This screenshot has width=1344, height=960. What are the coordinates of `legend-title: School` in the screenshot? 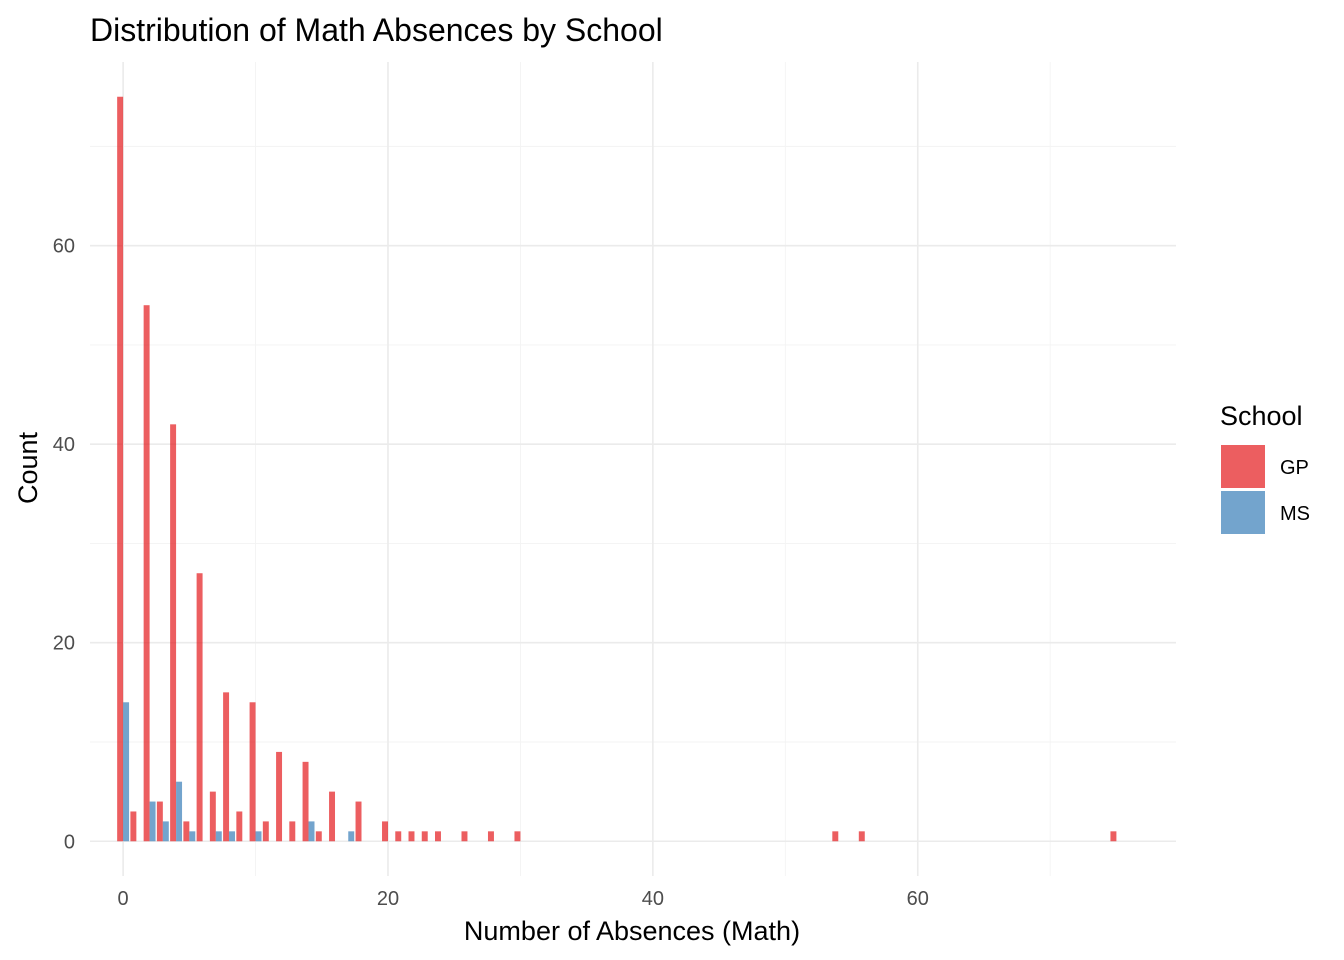 It's located at (1261, 416).